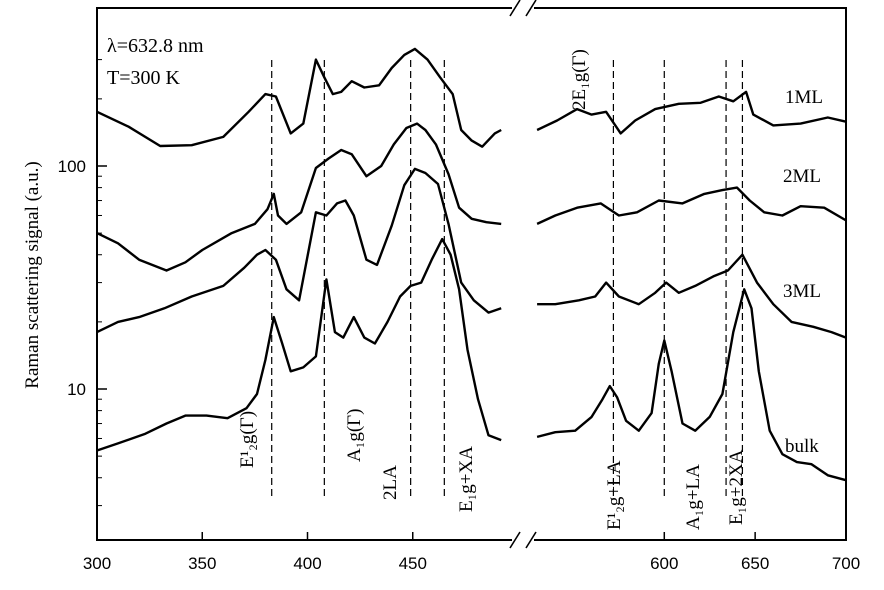 This screenshot has height=590, width=884. I want to click on peak-label-2: 2LA, so click(390, 482).